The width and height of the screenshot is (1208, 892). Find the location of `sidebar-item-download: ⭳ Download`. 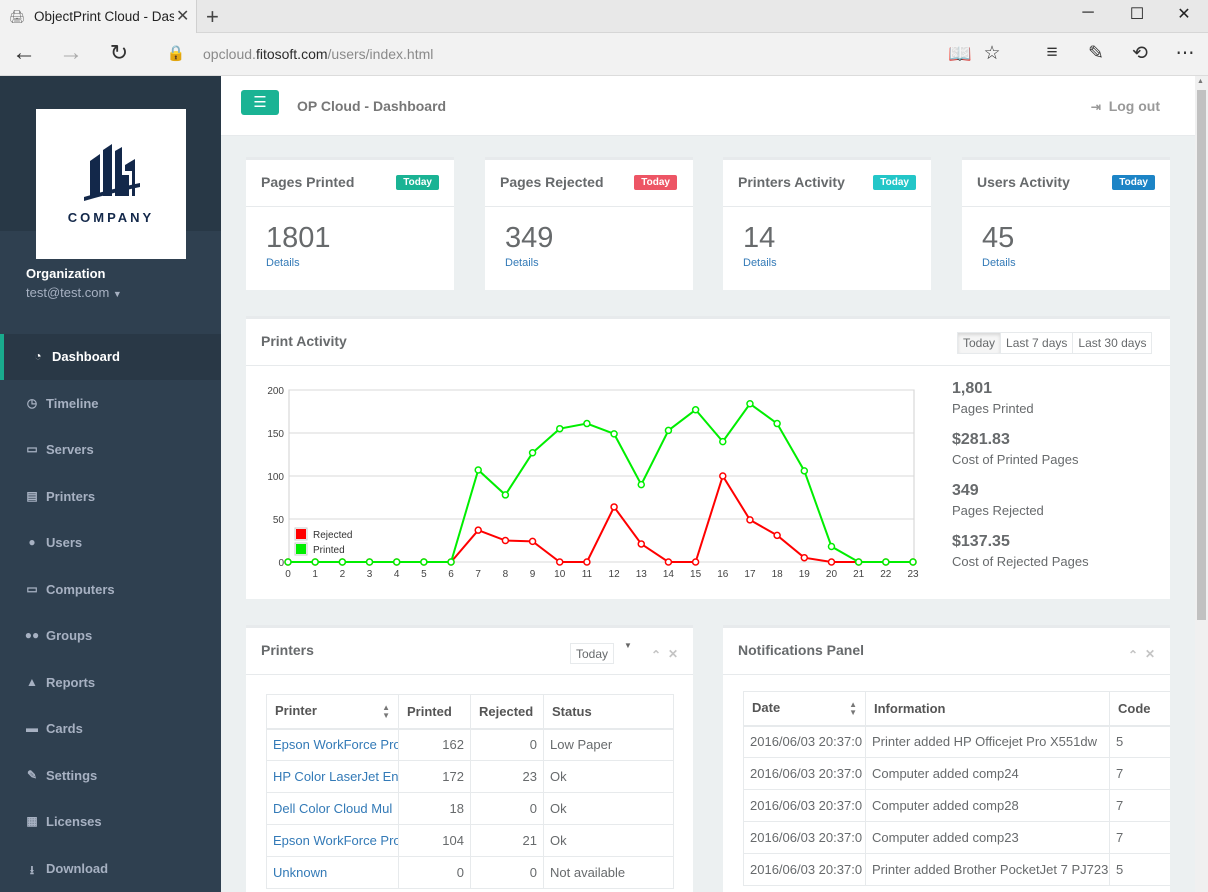

sidebar-item-download: ⭳ Download is located at coordinates (110, 869).